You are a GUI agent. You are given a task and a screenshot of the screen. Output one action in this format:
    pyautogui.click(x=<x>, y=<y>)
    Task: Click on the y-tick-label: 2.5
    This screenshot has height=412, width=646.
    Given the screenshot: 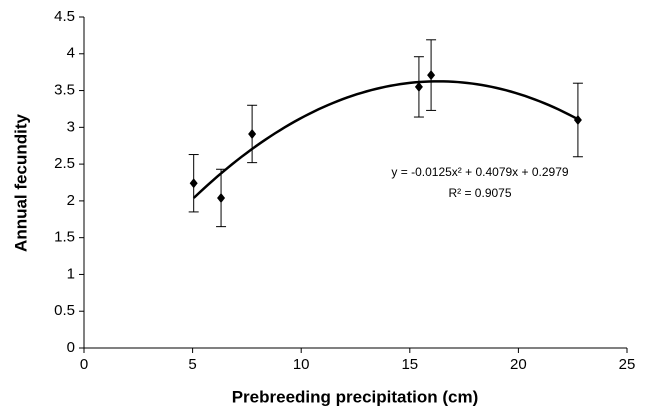 What is the action you would take?
    pyautogui.click(x=64, y=163)
    